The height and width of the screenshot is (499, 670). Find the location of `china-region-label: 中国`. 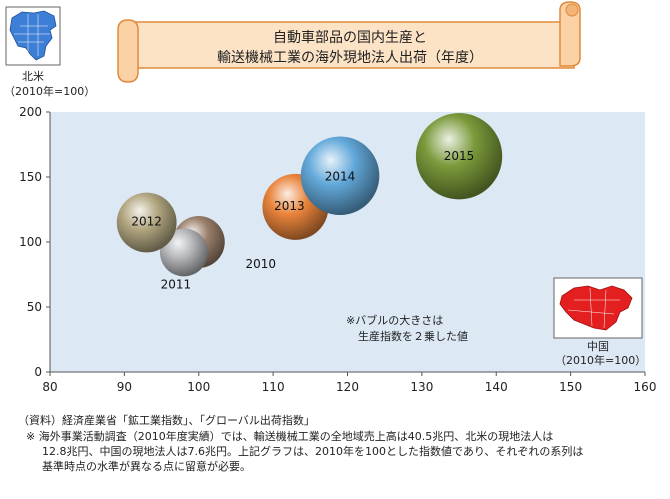

china-region-label: 中国 is located at coordinates (598, 346).